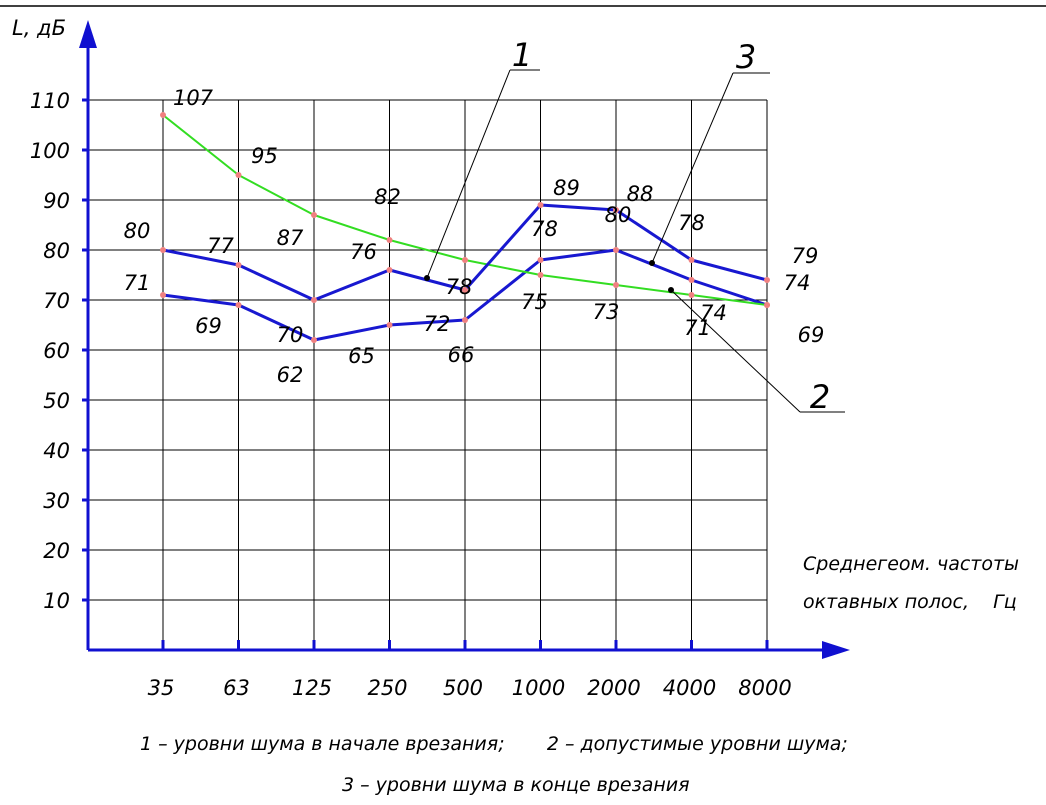  Describe the element at coordinates (640, 194) in the screenshot. I see `series-3-data-label: 88` at that location.